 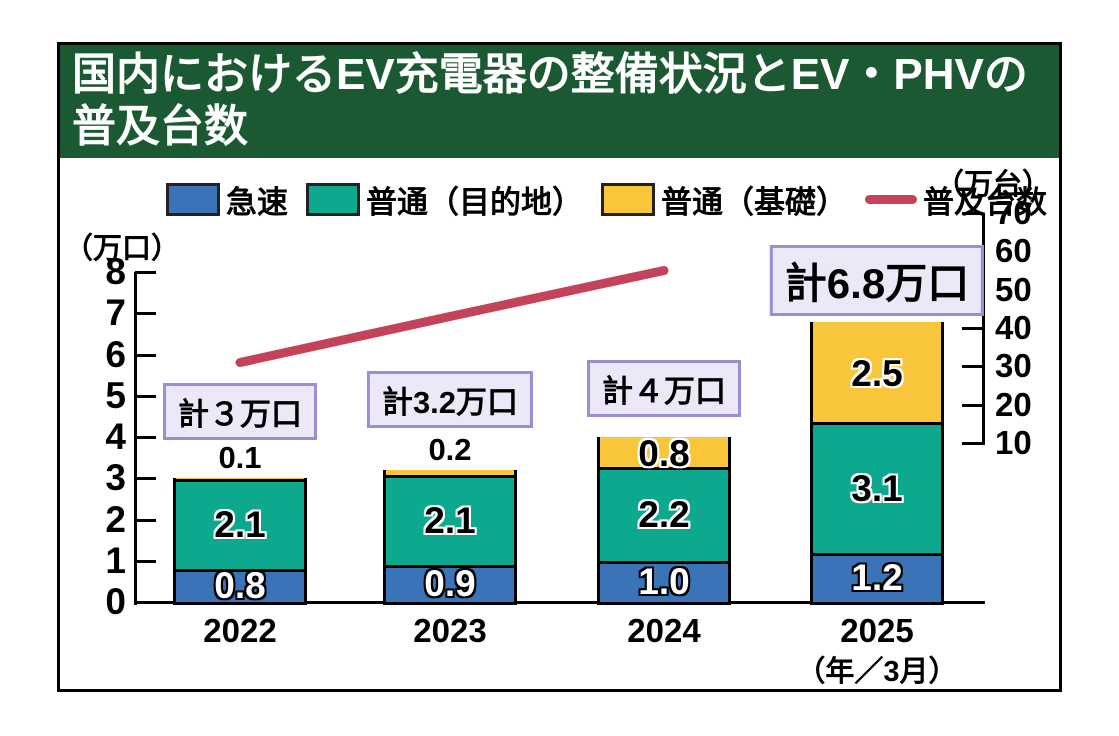 I want to click on chart-title: 国内におけるEV充電器の整備状況とEV・PHVの 普及台数, so click(x=559, y=101).